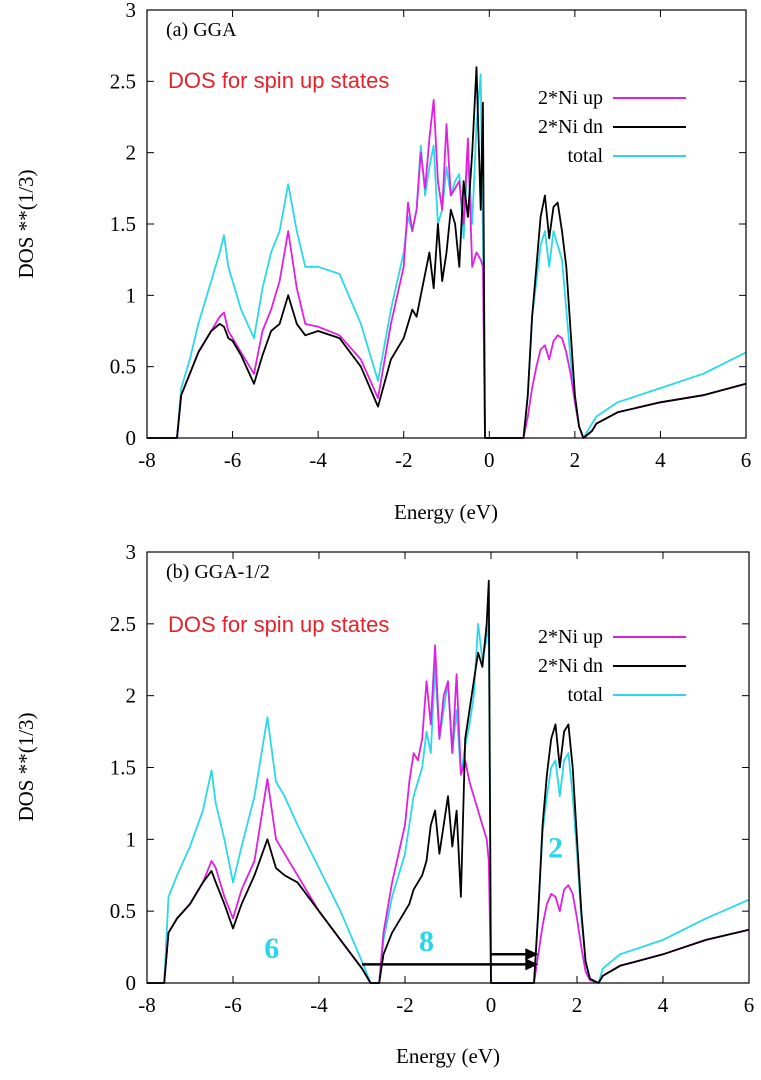 This screenshot has width=761, height=1080. What do you see at coordinates (123, 911) in the screenshot?
I see `panel-b-y-tick-label: 0.5` at bounding box center [123, 911].